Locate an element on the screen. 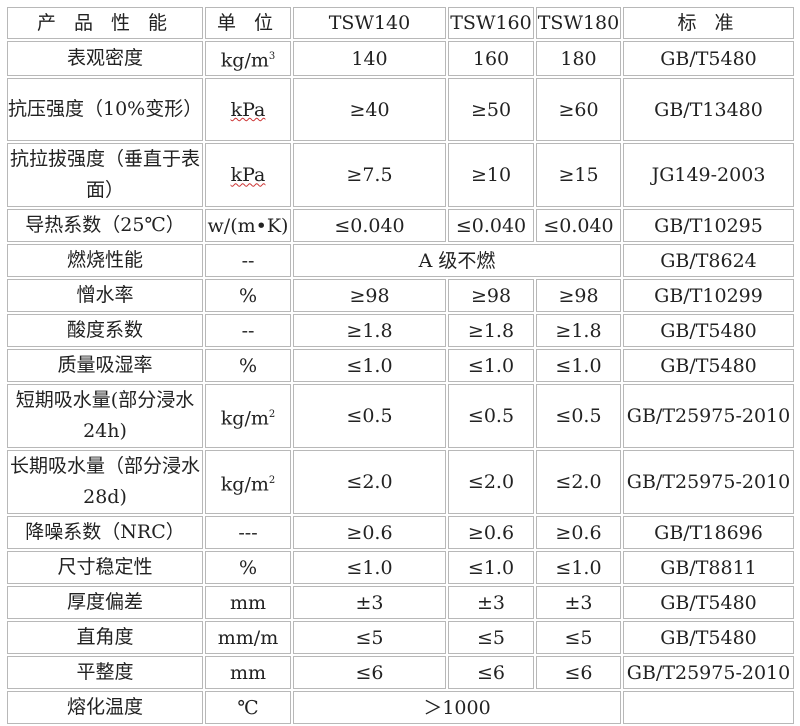  table-row: 平整度 mm ≤6 ≤6 ≤6 GB/T25975-2010 is located at coordinates (400, 673).